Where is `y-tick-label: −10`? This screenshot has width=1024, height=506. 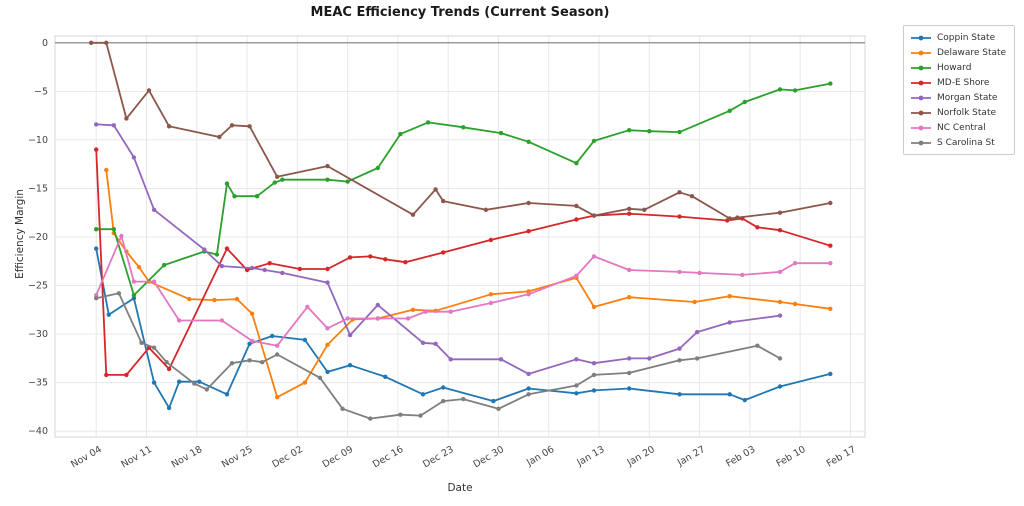 y-tick-label: −10 is located at coordinates (38, 140).